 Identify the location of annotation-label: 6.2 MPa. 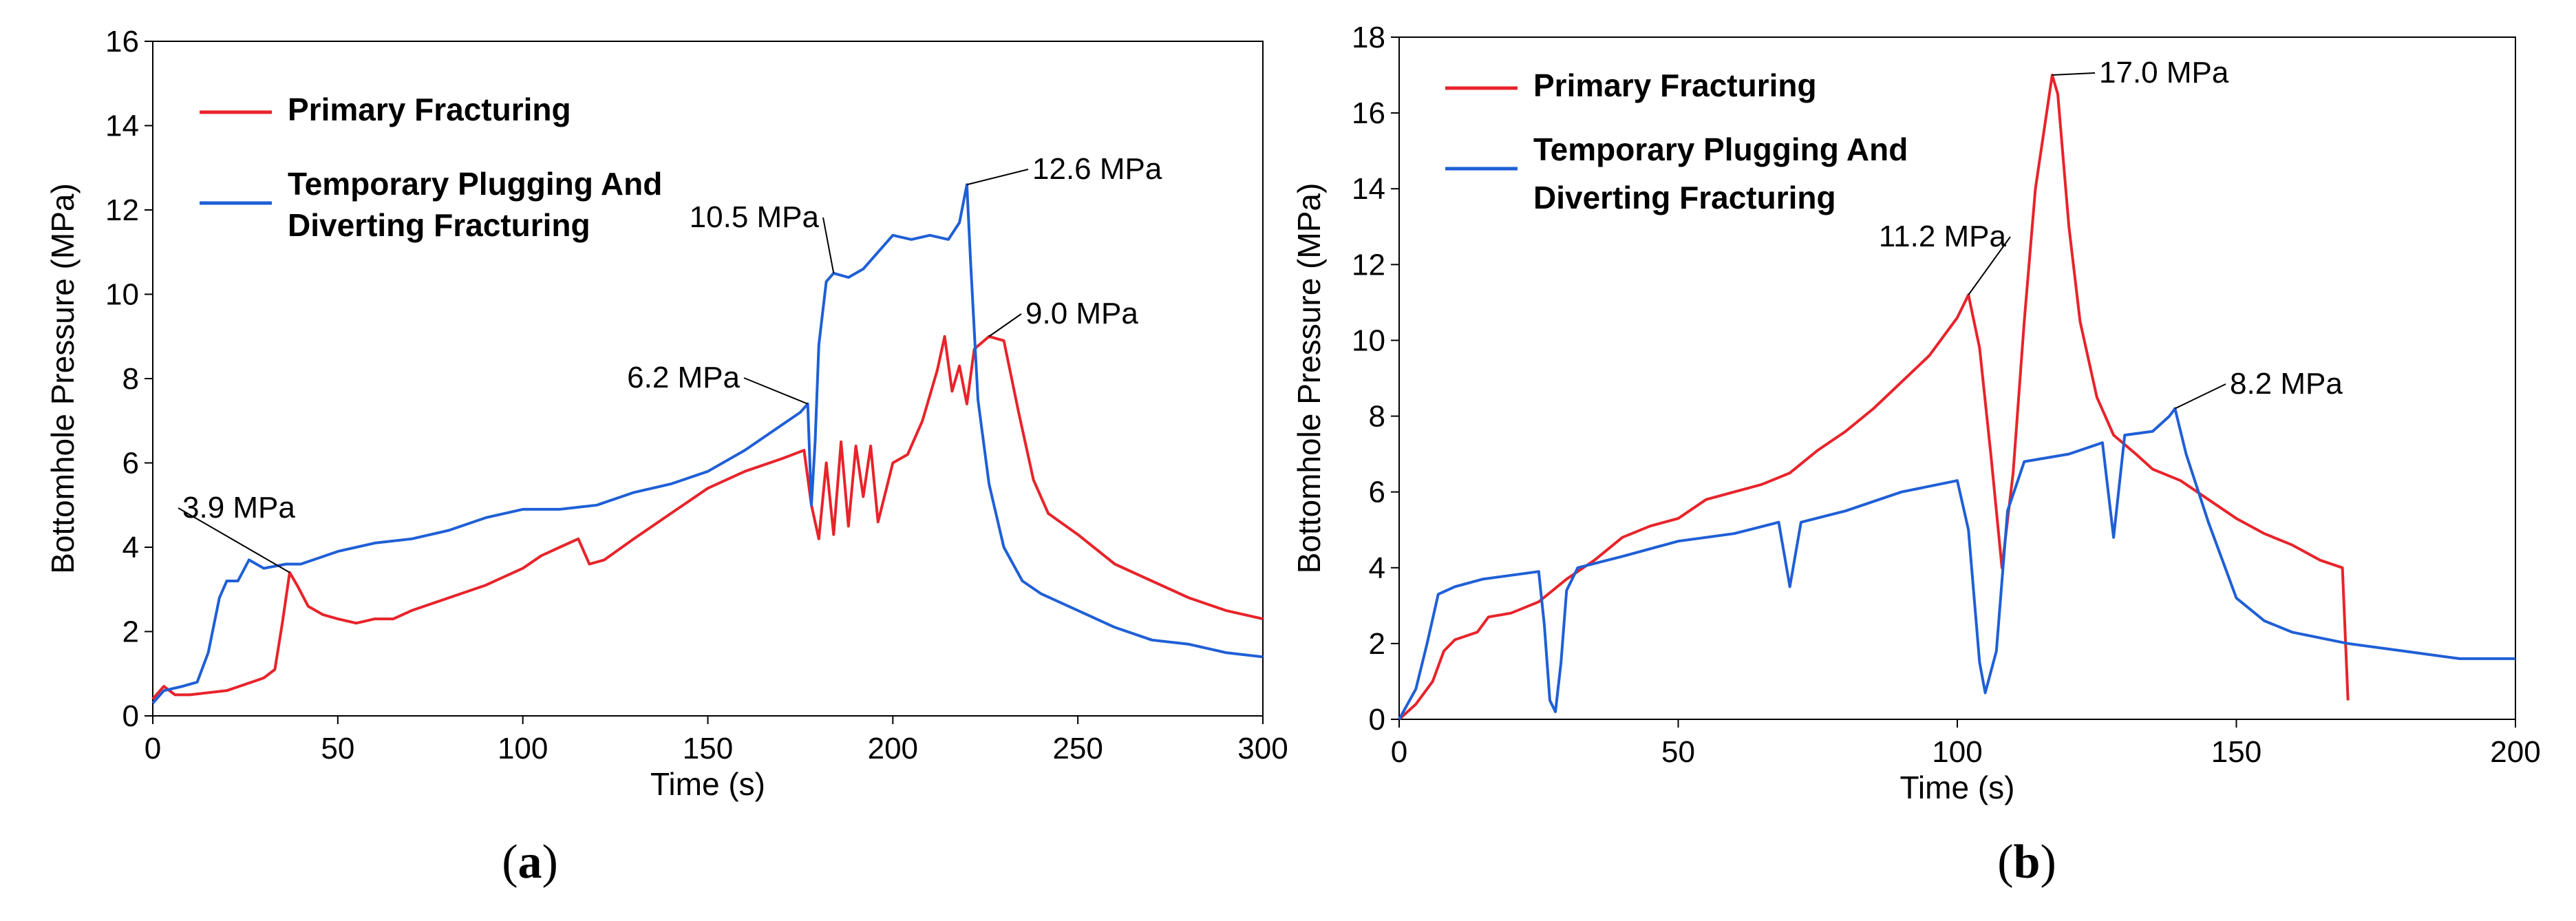
(683, 377).